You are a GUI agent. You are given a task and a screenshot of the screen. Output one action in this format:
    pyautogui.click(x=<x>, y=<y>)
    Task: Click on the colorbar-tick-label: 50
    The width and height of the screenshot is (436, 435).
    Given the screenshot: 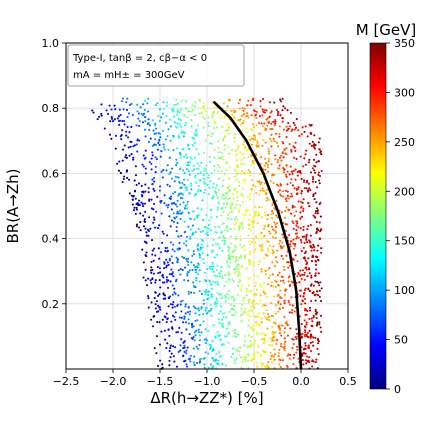 What is the action you would take?
    pyautogui.click(x=401, y=340)
    